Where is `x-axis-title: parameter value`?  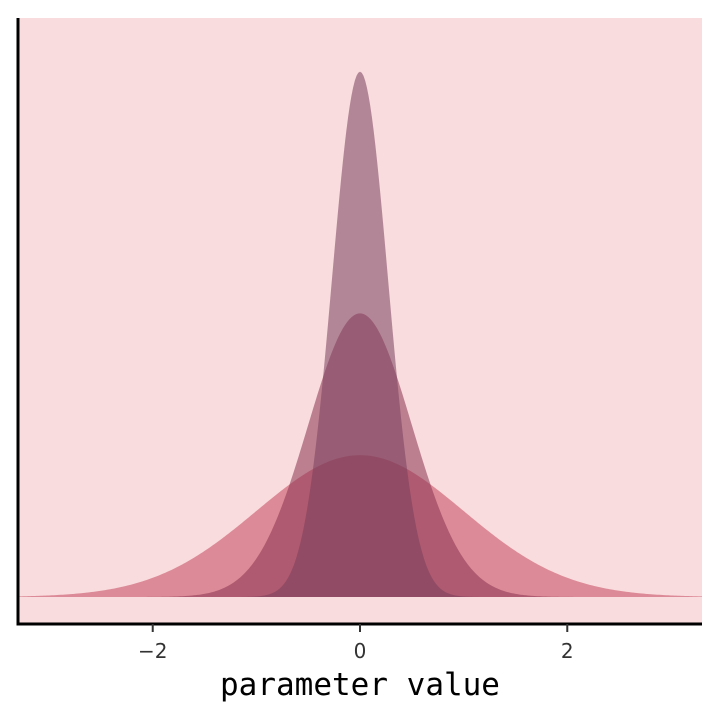 x-axis-title: parameter value is located at coordinates (360, 685).